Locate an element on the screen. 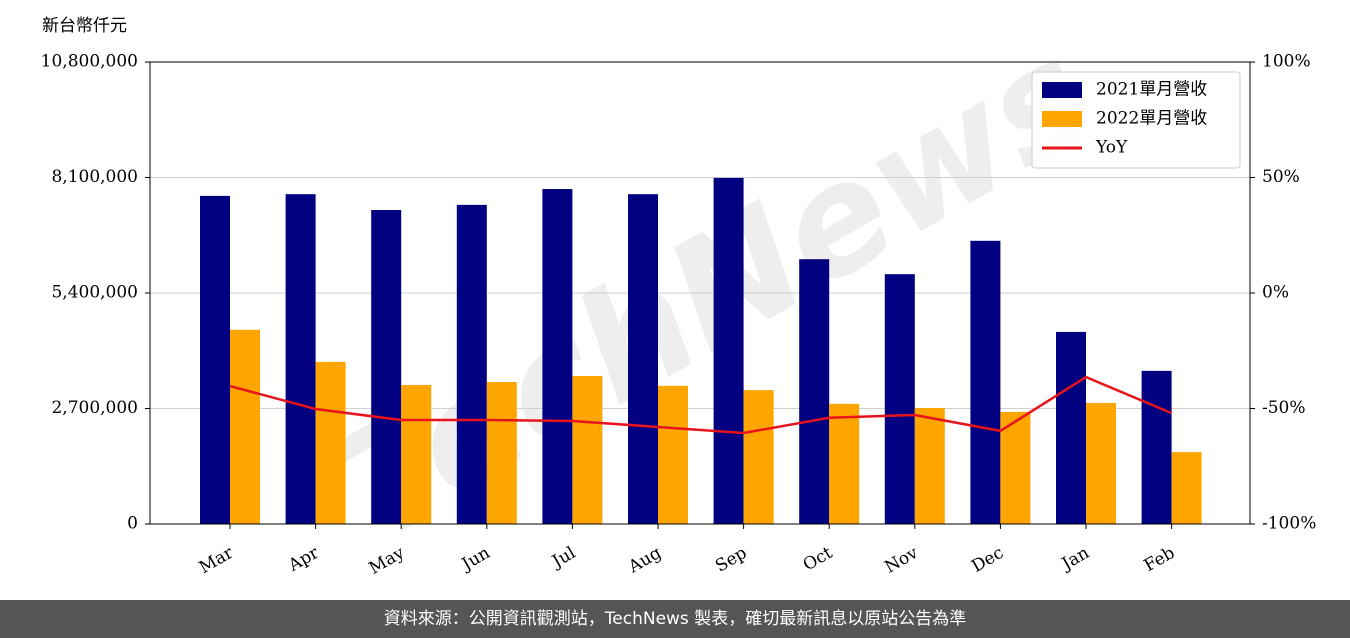 This screenshot has width=1350, height=638. y-tick-label: 0 is located at coordinates (132, 524).